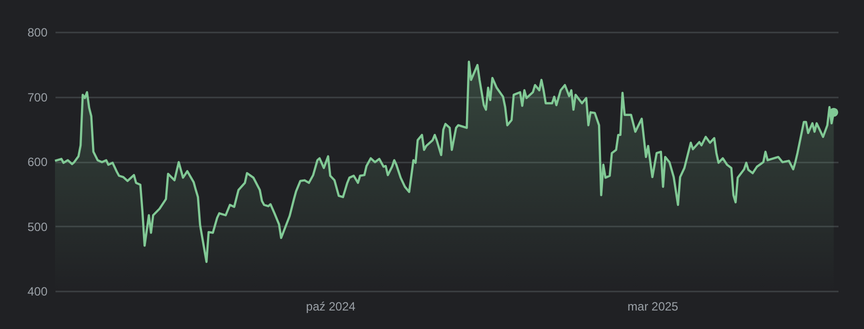 This screenshot has width=864, height=329. What do you see at coordinates (37, 227) in the screenshot?
I see `y-tick-label: 500` at bounding box center [37, 227].